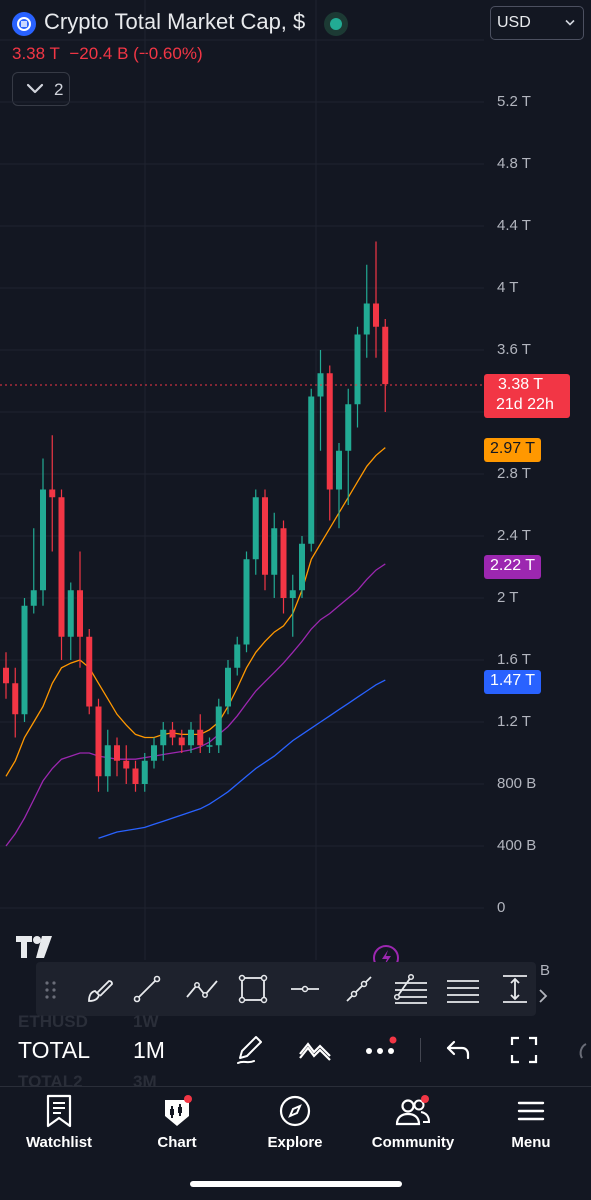  I want to click on people-icon, so click(413, 1110).